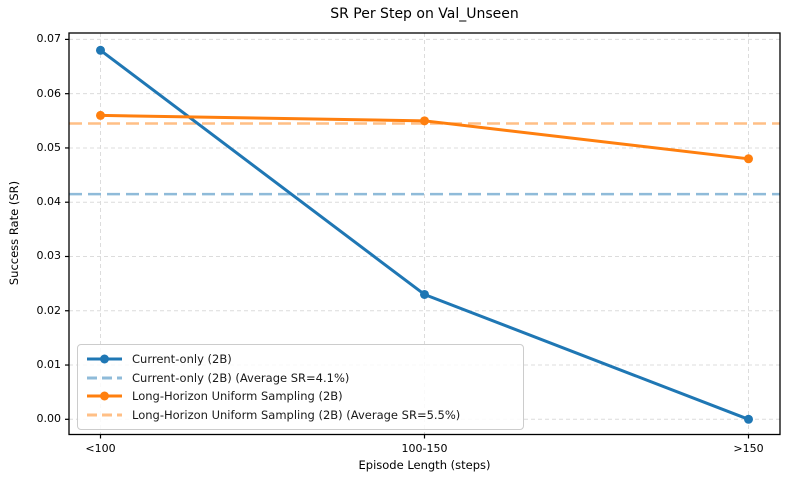  What do you see at coordinates (49, 256) in the screenshot?
I see `y-tick-label: 0.03` at bounding box center [49, 256].